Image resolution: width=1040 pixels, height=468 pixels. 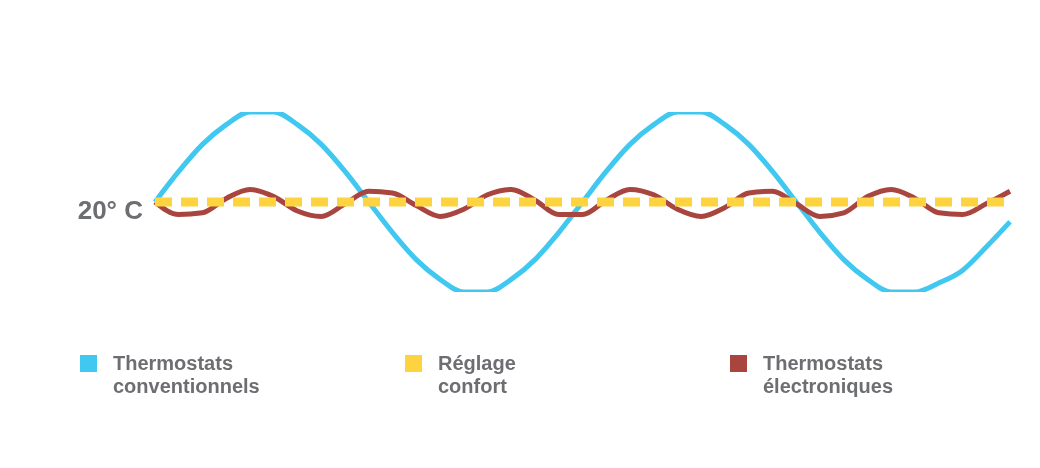 I want to click on legend-label: Réglage confort, so click(x=477, y=375).